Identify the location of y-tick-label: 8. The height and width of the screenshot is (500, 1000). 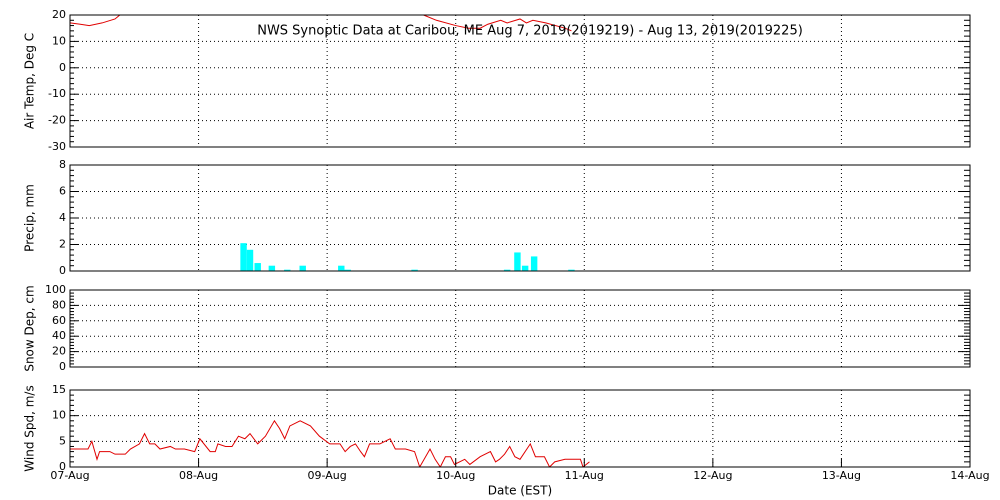
(62, 164).